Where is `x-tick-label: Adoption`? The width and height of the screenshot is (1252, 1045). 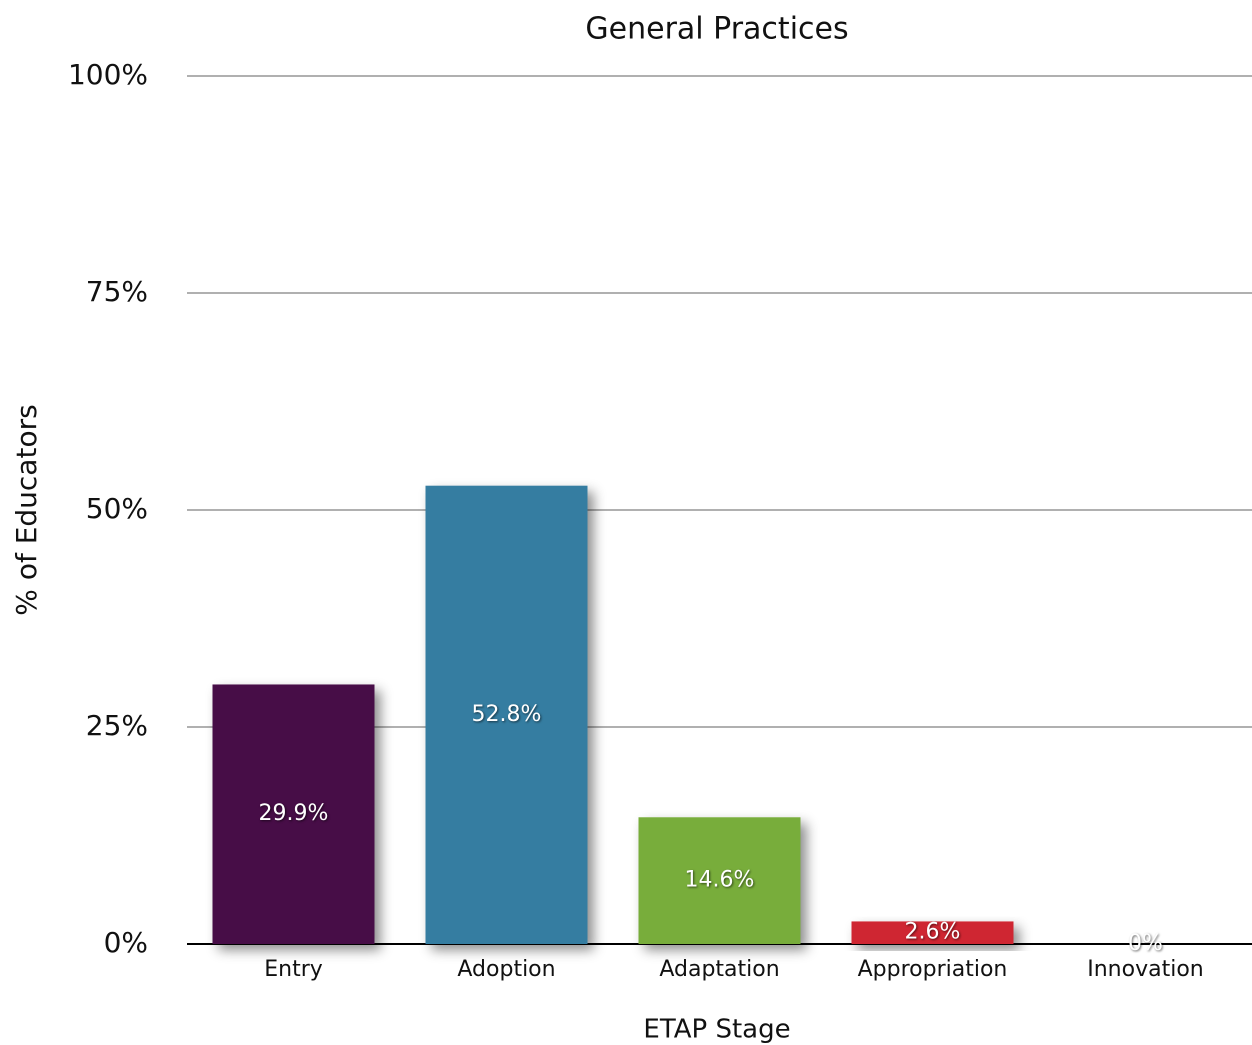 x-tick-label: Adoption is located at coordinates (506, 969).